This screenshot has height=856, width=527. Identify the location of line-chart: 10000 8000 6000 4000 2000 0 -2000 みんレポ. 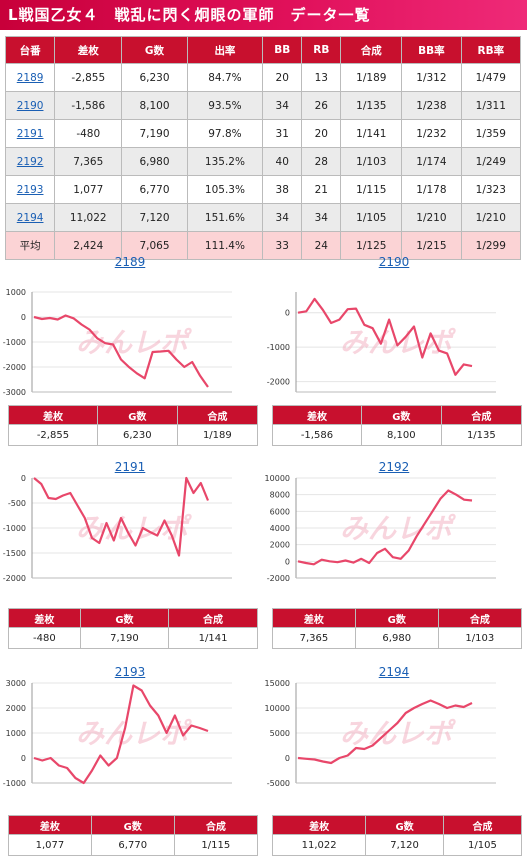
(380, 528).